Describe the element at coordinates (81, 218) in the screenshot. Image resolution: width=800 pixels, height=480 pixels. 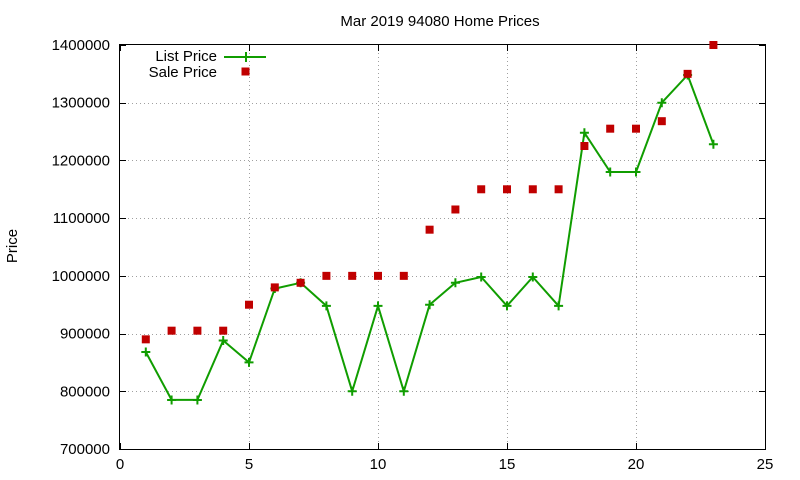
I see `y-tick-label: 1100000` at that location.